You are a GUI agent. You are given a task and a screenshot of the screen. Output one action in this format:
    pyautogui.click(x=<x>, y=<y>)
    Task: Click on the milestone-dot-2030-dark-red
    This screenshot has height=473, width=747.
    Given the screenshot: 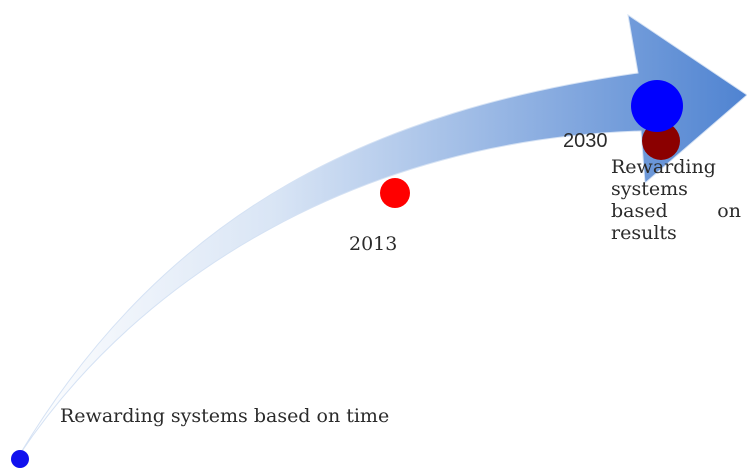 What is the action you would take?
    pyautogui.click(x=661, y=141)
    